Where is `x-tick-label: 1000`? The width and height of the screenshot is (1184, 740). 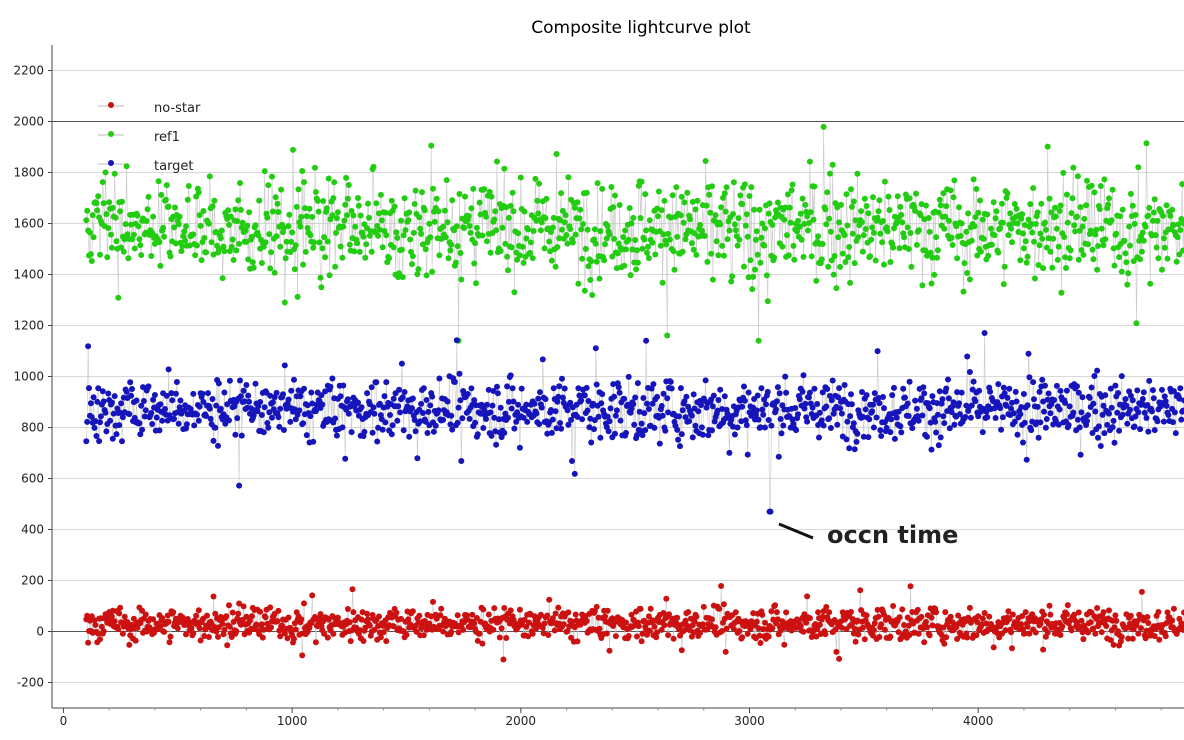 x-tick-label: 1000 is located at coordinates (292, 721).